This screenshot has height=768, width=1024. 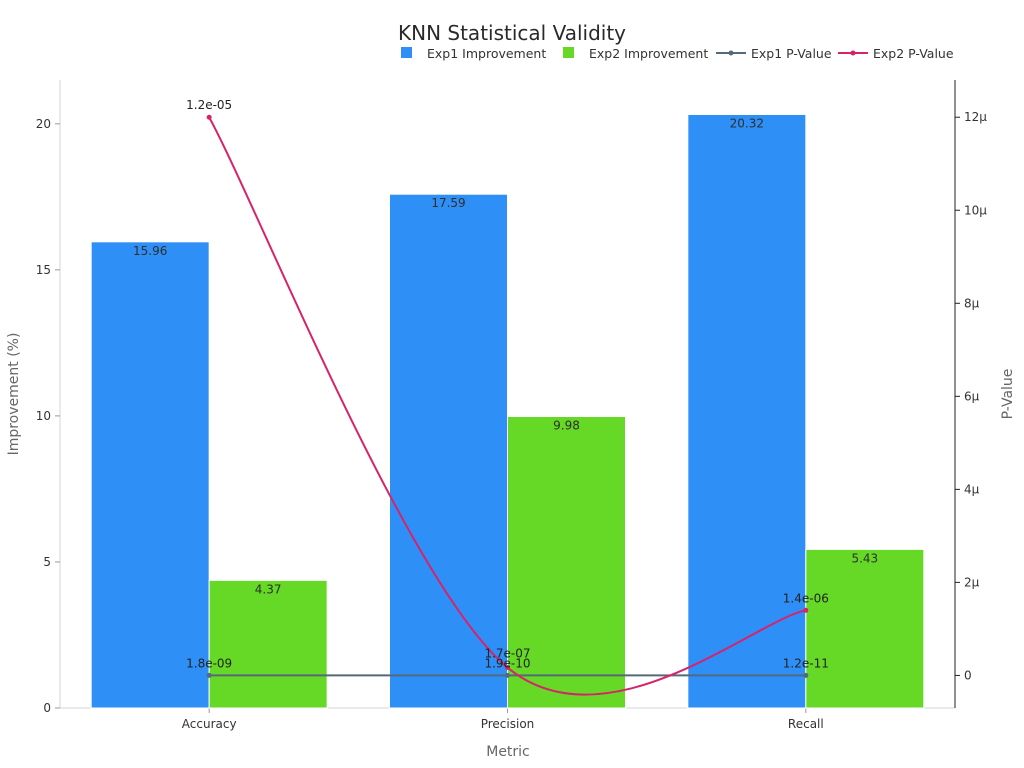 What do you see at coordinates (150, 251) in the screenshot?
I see `bar-value-label: 15.96` at bounding box center [150, 251].